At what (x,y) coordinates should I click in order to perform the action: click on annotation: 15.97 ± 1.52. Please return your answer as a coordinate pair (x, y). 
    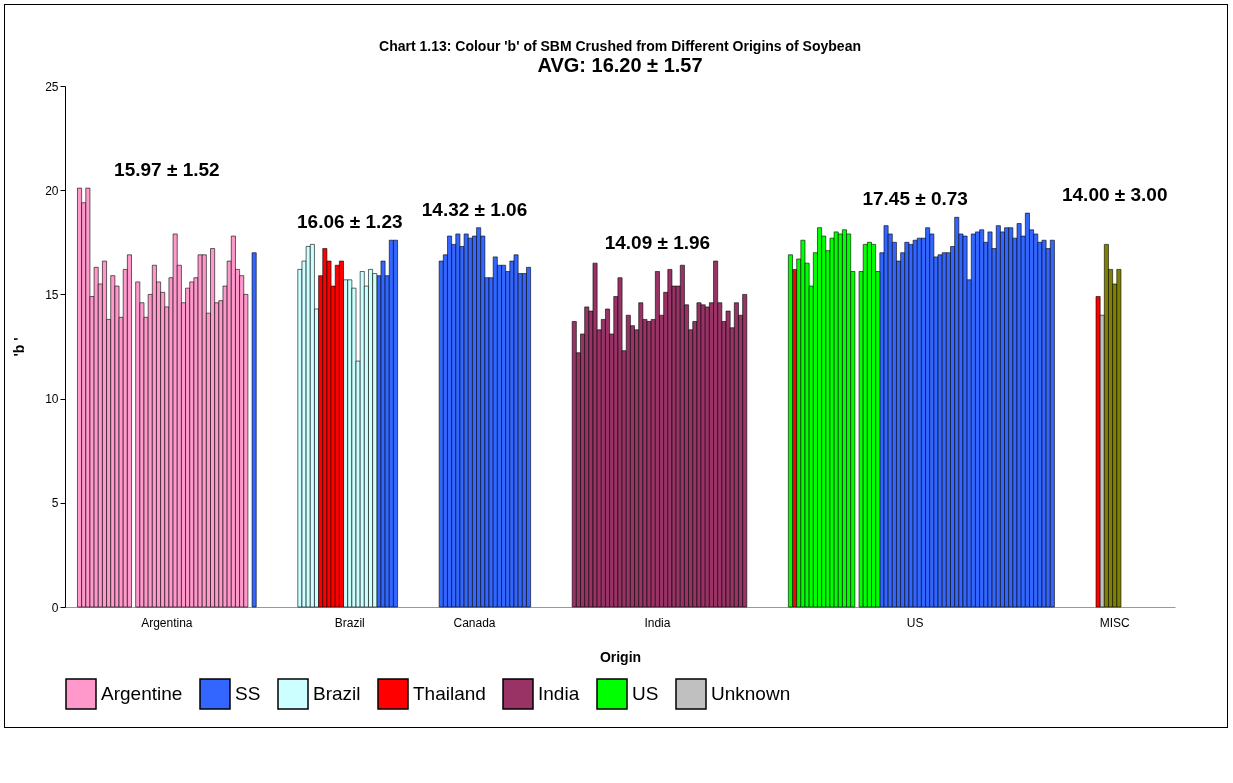
    Looking at the image, I should click on (167, 170).